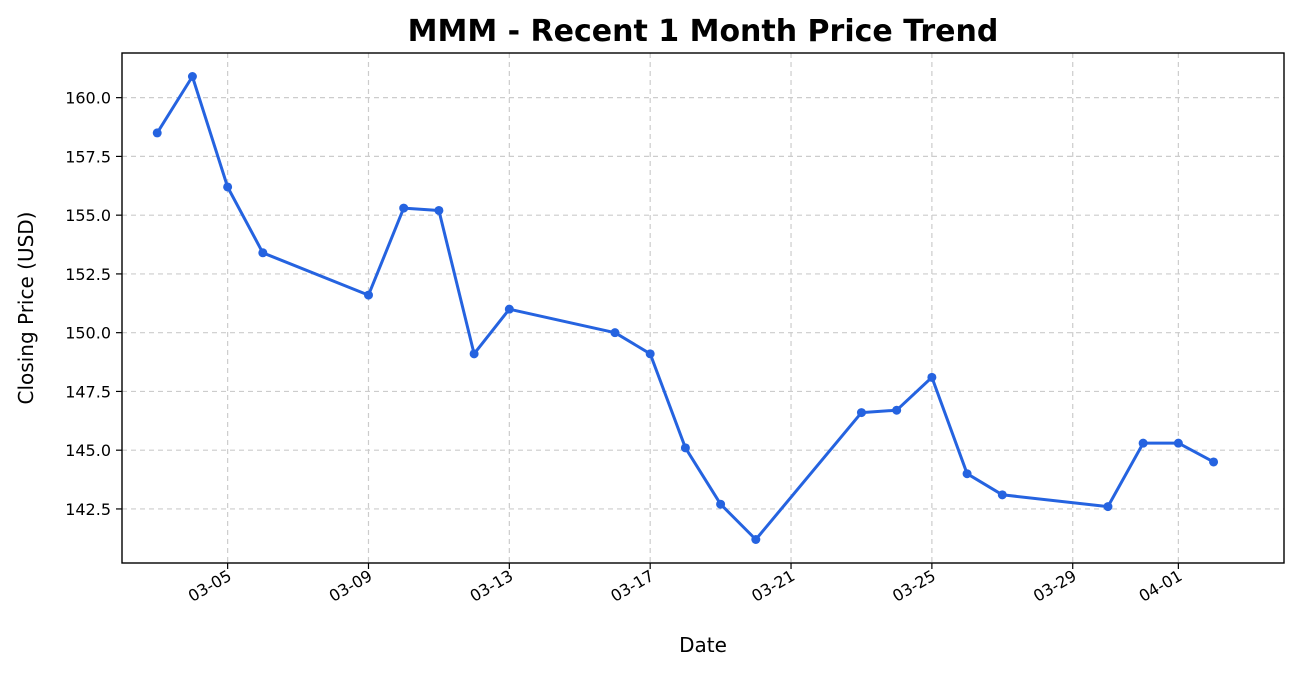 Image resolution: width=1299 pixels, height=673 pixels. What do you see at coordinates (26, 308) in the screenshot?
I see `y-axis-label: Closing Price (USD)` at bounding box center [26, 308].